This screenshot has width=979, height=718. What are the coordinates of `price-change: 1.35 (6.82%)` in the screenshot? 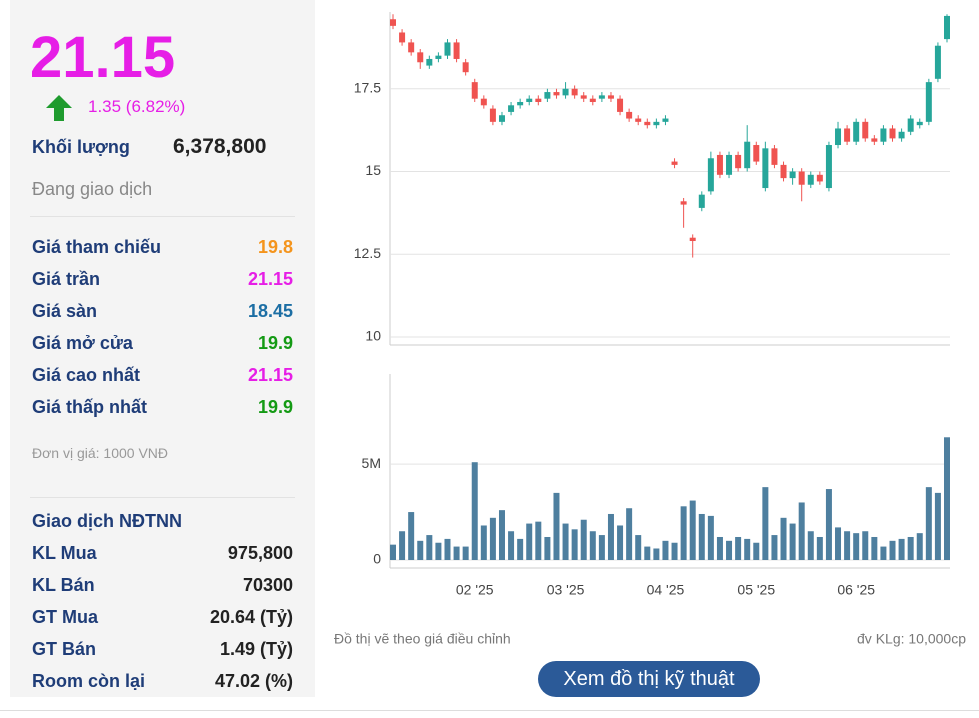 It's located at (137, 106).